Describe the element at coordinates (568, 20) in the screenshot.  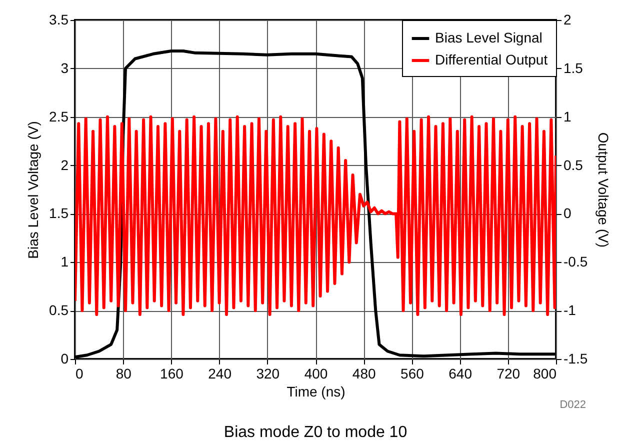
I see `y2-tick-label: 2` at that location.